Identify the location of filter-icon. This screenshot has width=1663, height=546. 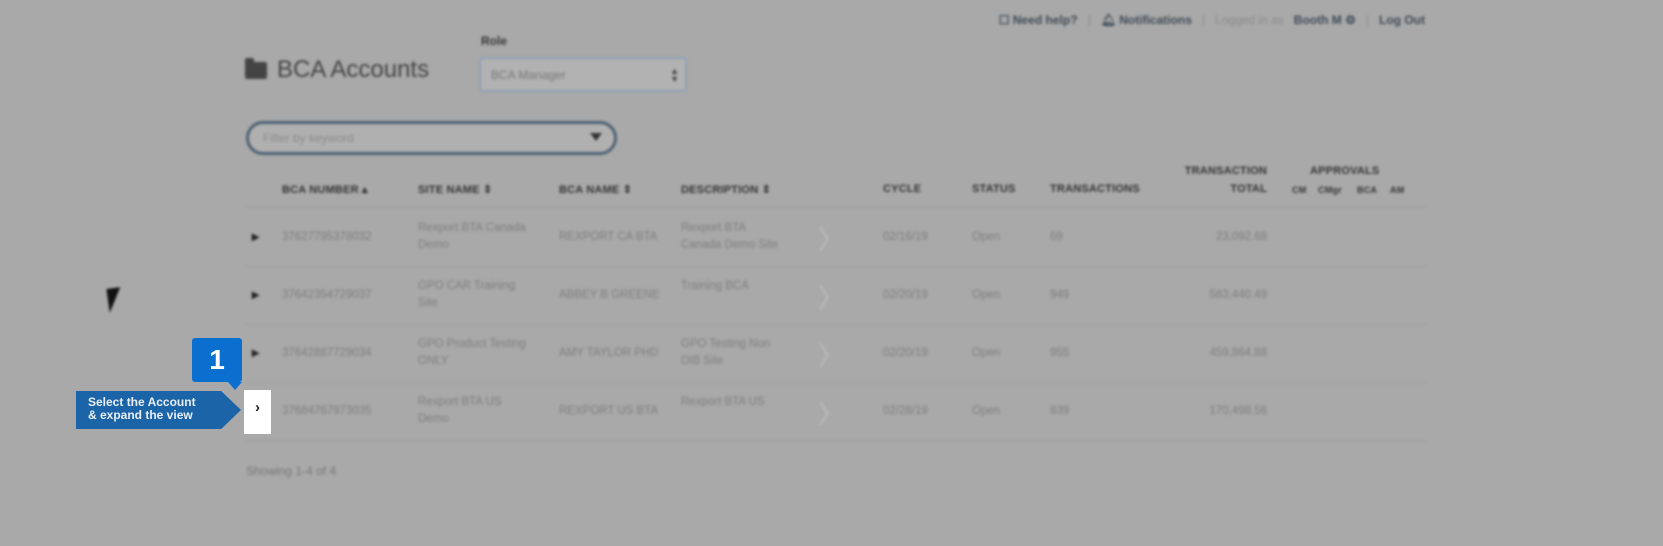
(596, 137).